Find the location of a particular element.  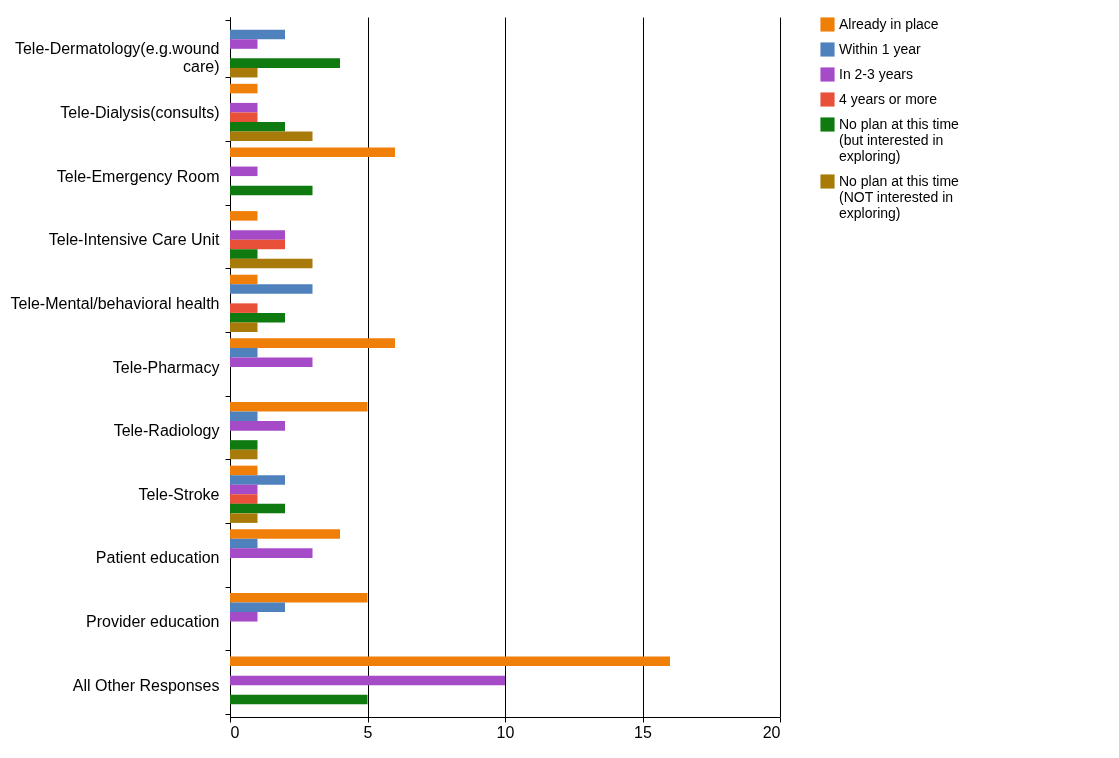

y-tick-label: Tele-Stroke is located at coordinates (179, 494).